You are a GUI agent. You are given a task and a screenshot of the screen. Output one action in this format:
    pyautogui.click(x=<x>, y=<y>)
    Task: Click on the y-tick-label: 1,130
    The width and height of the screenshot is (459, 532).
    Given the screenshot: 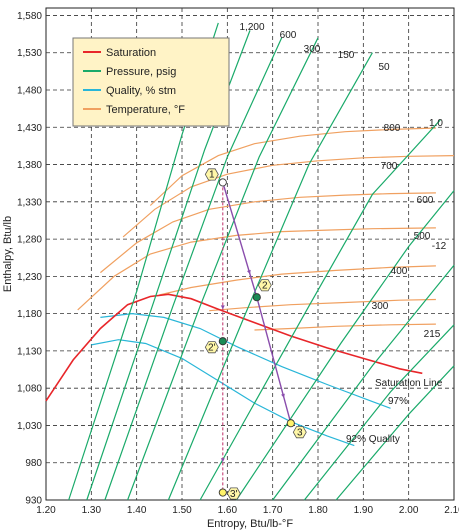 What is the action you would take?
    pyautogui.click(x=29, y=351)
    